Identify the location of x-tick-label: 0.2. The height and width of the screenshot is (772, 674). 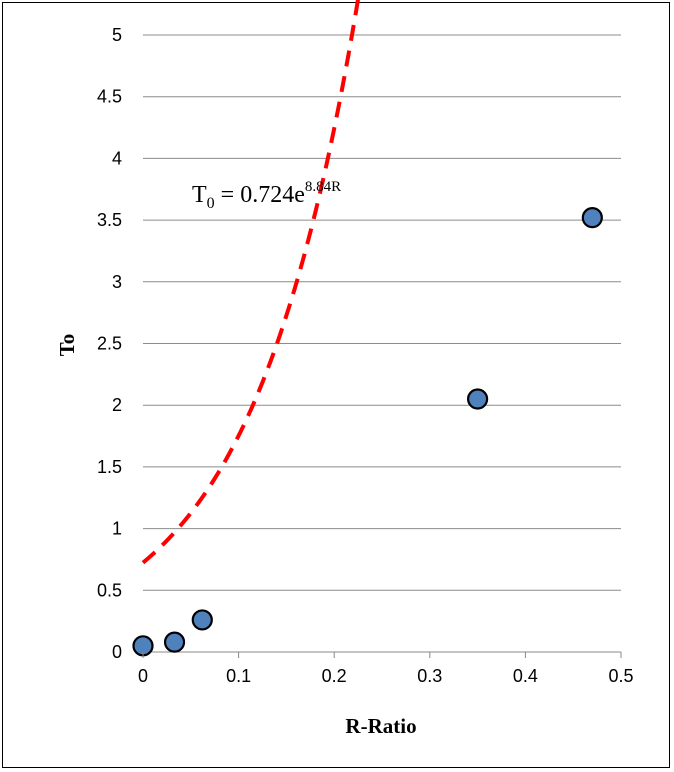
(334, 676).